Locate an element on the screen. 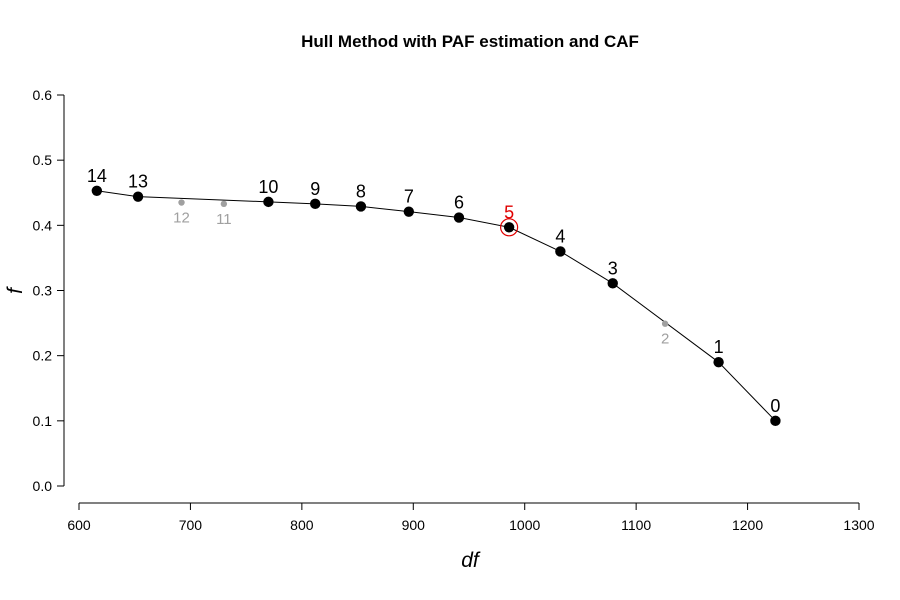 The image size is (900, 600). x-tick-label: 900 is located at coordinates (414, 525).